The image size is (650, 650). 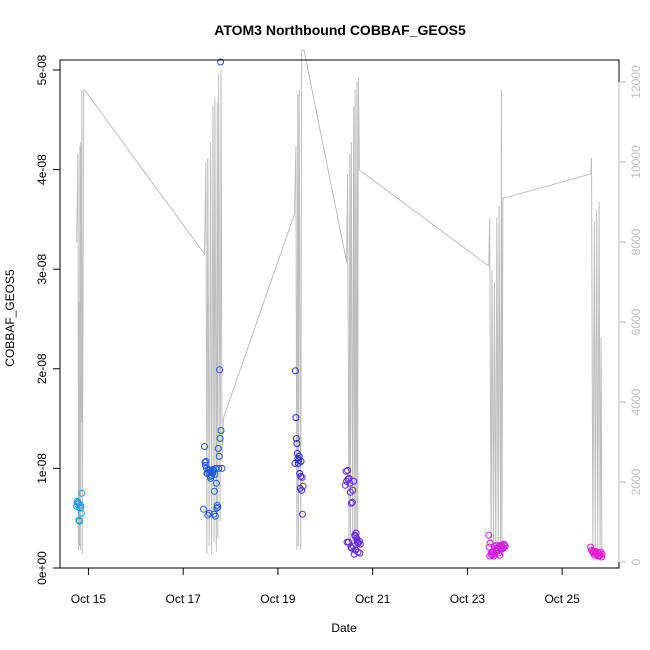 I want to click on chart-title: ATOM3 Northbound COBBAF_GEOS5, so click(x=340, y=30).